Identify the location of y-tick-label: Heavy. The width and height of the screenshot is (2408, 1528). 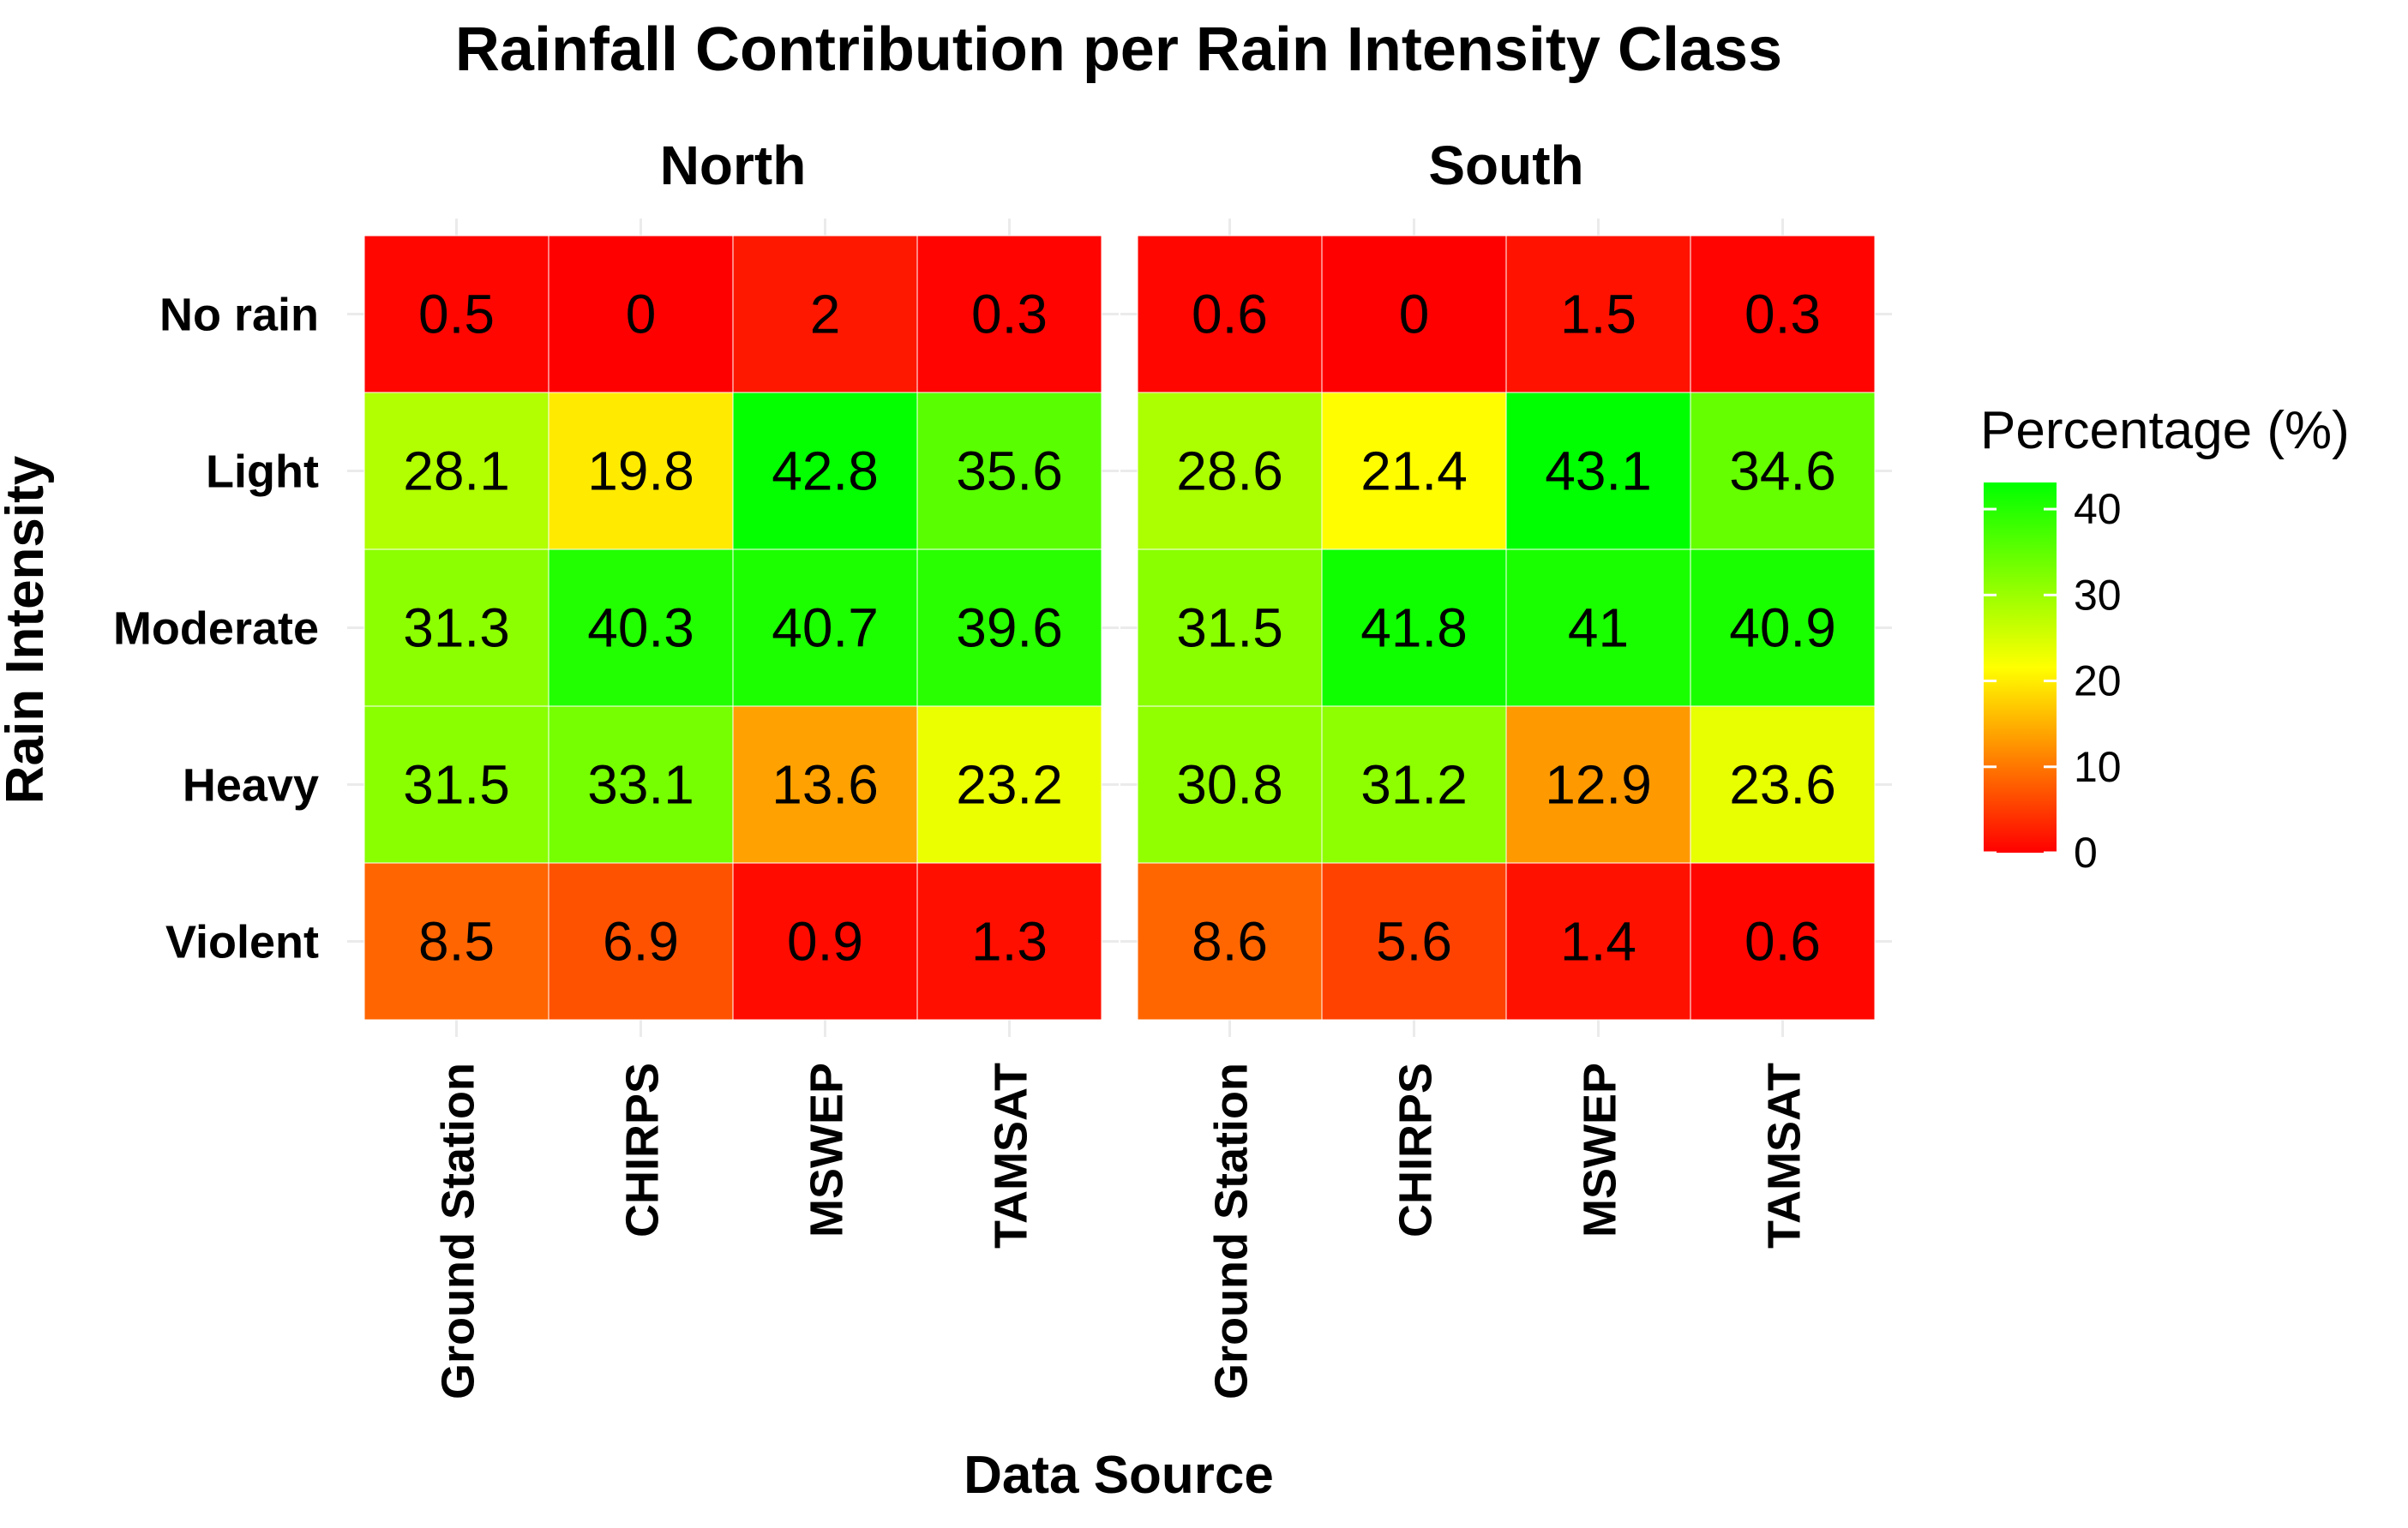
(251, 786).